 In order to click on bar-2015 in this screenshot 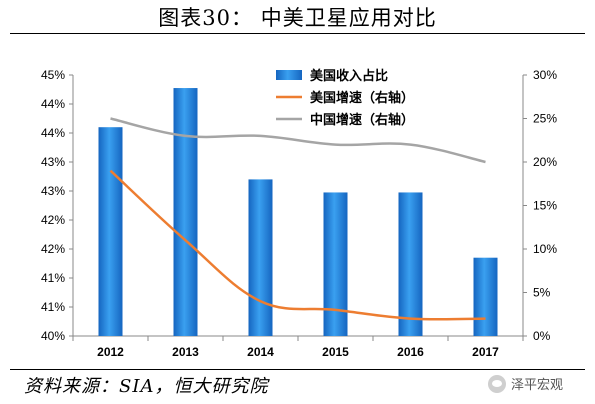, I will do `click(335, 264)`.